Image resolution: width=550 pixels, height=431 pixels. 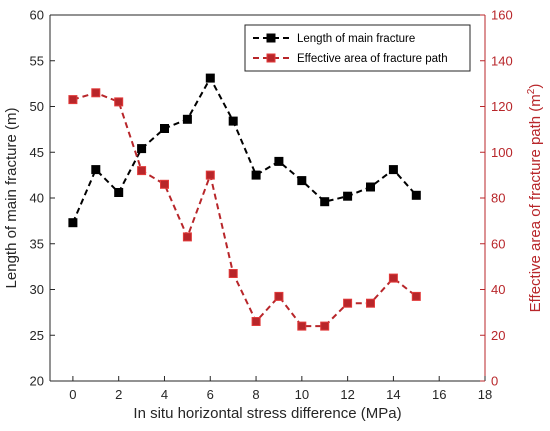 What do you see at coordinates (485, 394) in the screenshot?
I see `x-tick-label: 18` at bounding box center [485, 394].